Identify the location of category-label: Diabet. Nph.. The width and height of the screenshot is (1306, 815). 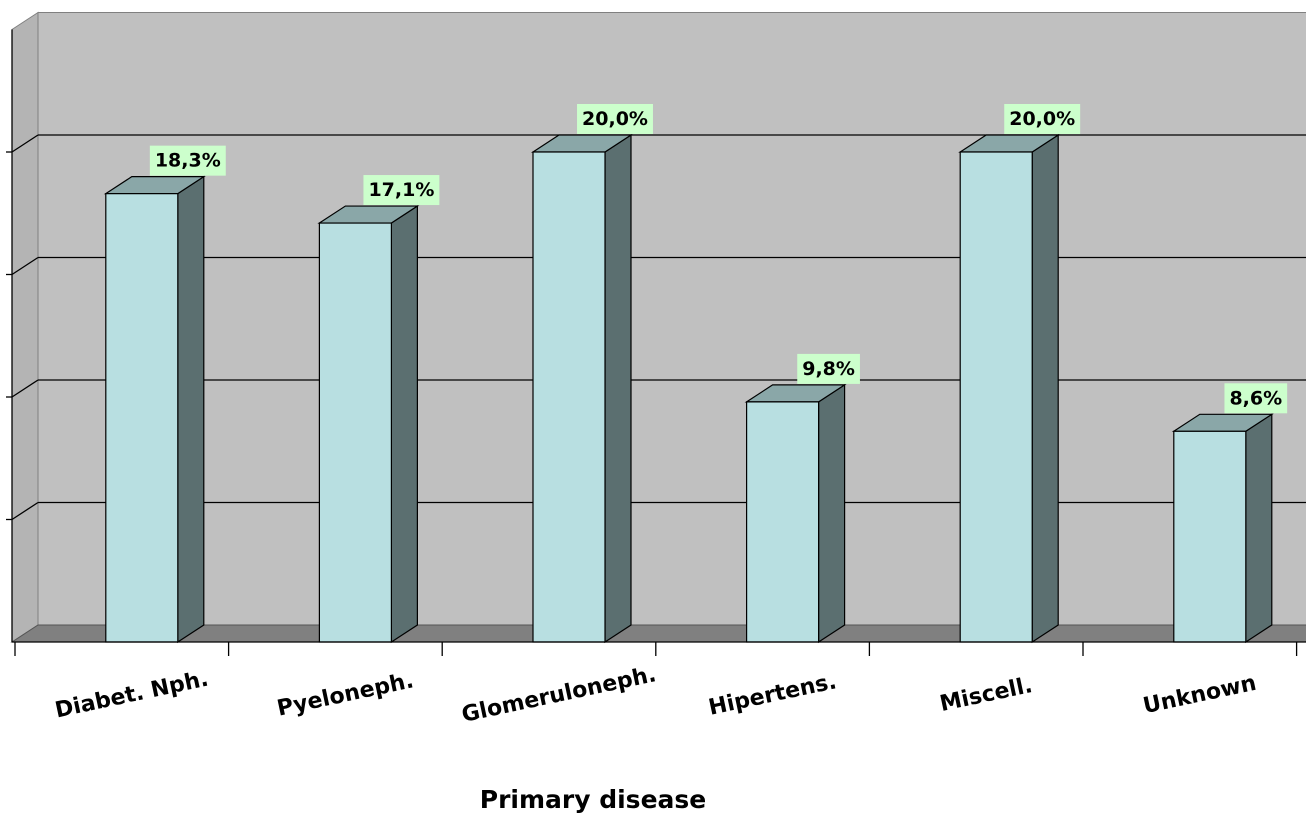
(132, 695).